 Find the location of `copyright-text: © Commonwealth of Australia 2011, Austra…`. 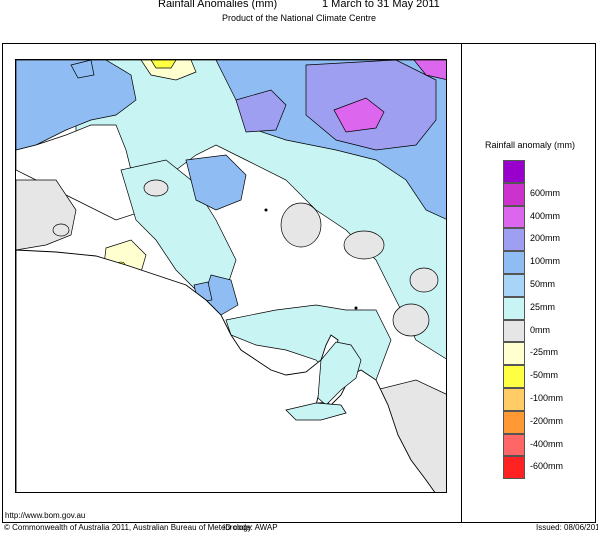

copyright-text: © Commonwealth of Australia 2011, Austra… is located at coordinates (128, 527).